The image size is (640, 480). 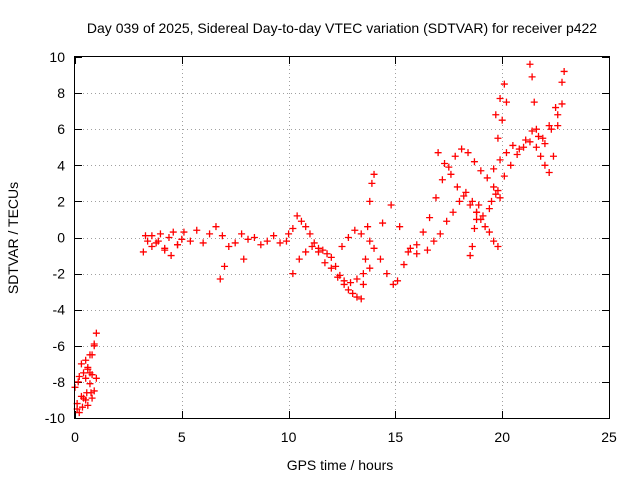 What do you see at coordinates (61, 93) in the screenshot?
I see `y-tick-label: 8` at bounding box center [61, 93].